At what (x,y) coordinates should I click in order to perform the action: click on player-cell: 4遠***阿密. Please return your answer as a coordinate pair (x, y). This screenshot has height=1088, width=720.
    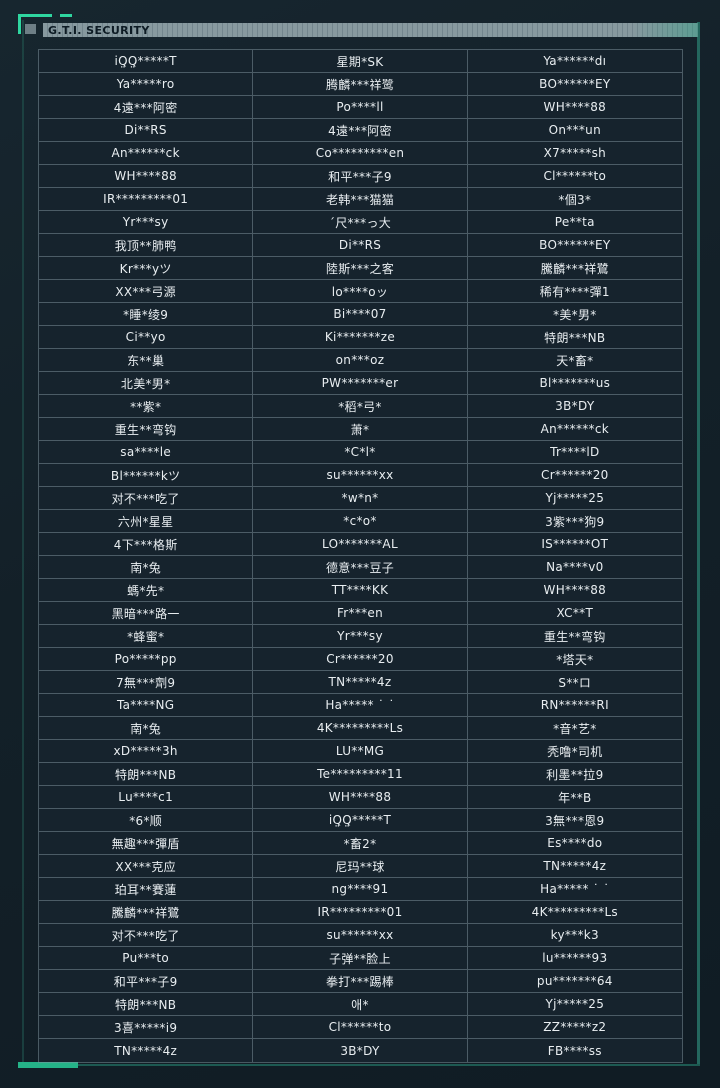
    Looking at the image, I should click on (146, 107).